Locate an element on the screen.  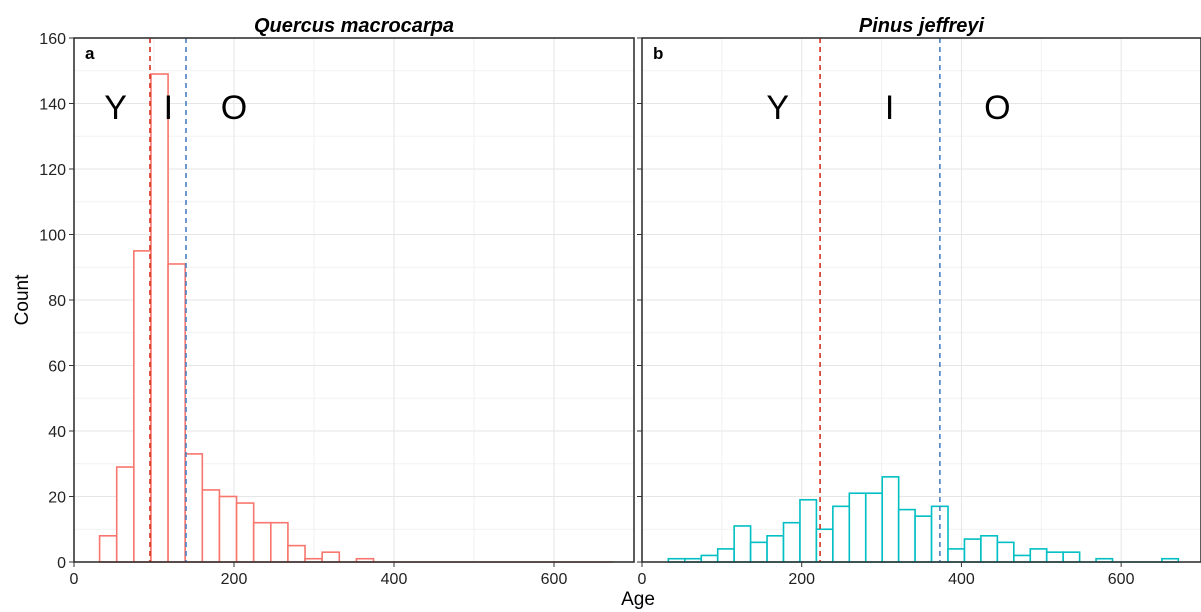
y-tick-label: 40 is located at coordinates (57, 432).